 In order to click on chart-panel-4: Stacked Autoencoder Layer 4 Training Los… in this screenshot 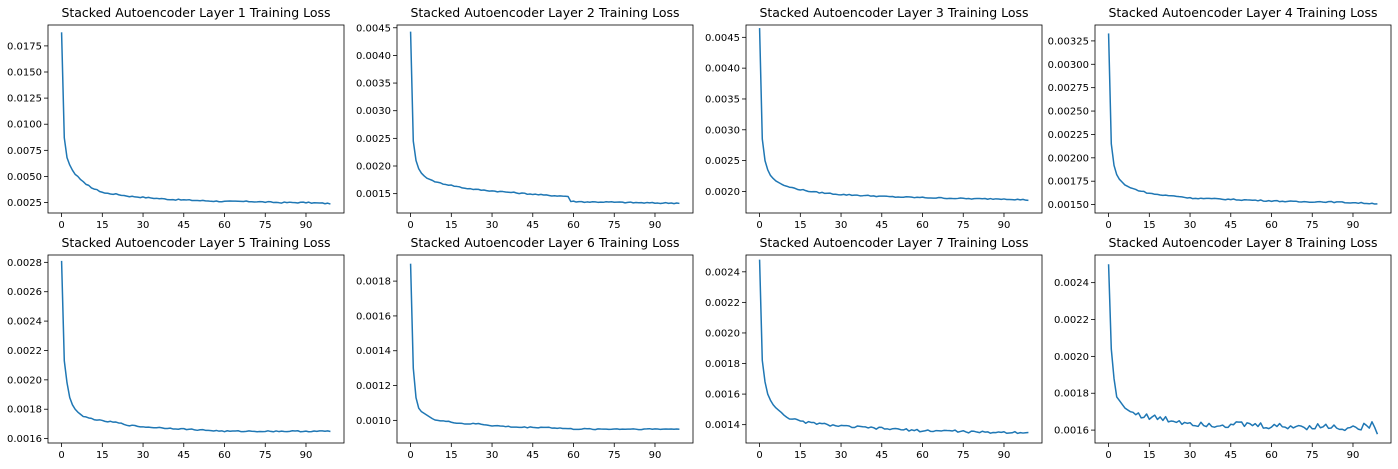, I will do `click(1220, 118)`.